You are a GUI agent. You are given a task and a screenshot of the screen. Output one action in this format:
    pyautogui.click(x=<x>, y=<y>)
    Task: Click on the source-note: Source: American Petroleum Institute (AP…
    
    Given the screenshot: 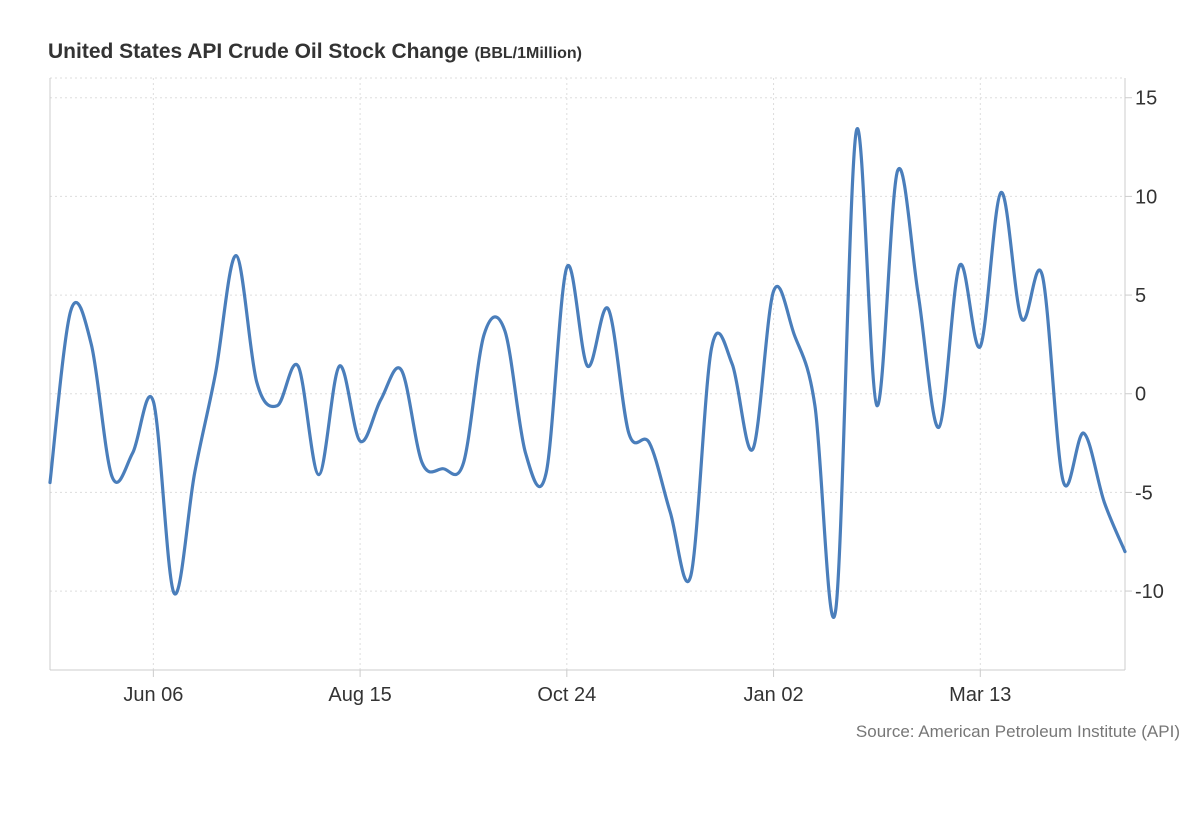 What is the action you would take?
    pyautogui.click(x=1017, y=731)
    